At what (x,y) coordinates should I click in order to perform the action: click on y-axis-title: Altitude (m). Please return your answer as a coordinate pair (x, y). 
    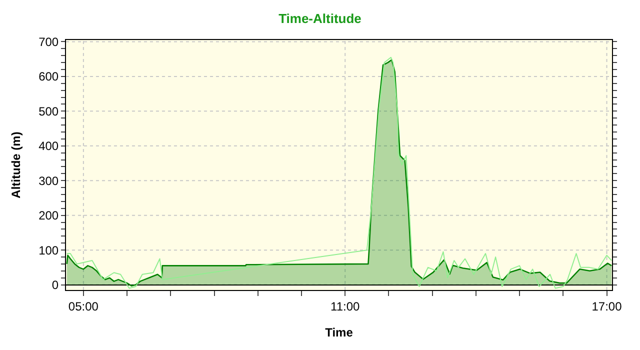
    Looking at the image, I should click on (15, 165).